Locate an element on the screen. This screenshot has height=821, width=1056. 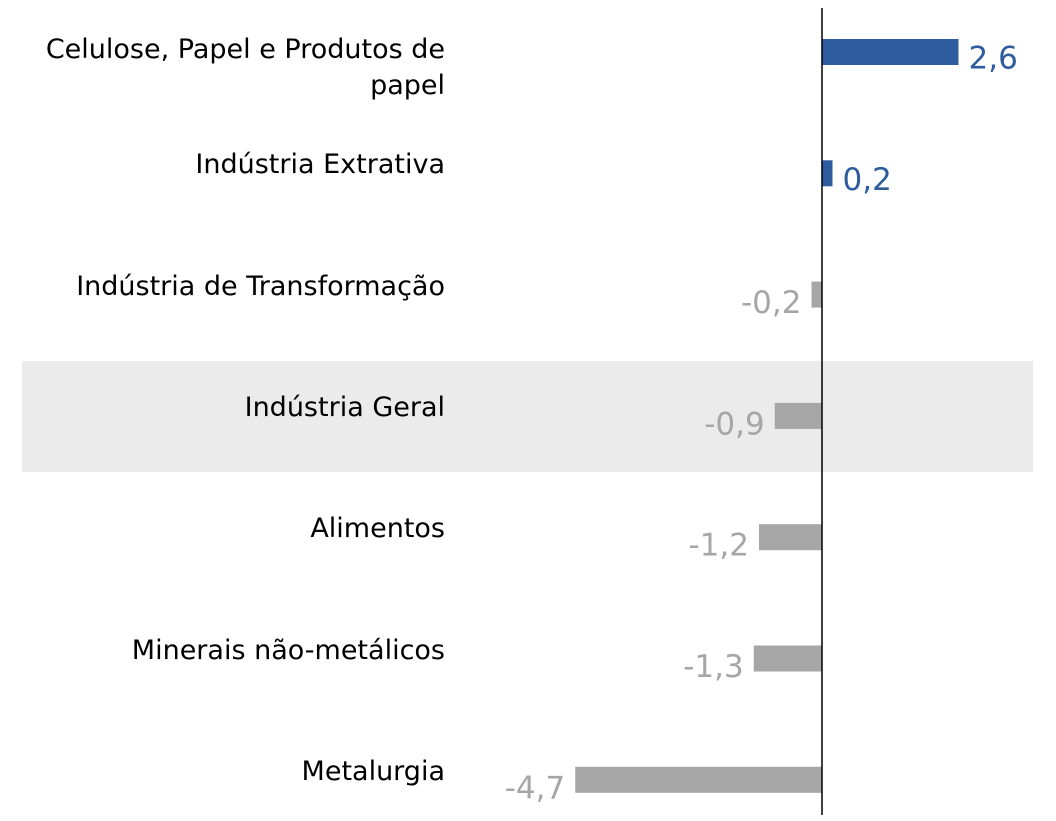
value-label: -1,3 is located at coordinates (713, 667).